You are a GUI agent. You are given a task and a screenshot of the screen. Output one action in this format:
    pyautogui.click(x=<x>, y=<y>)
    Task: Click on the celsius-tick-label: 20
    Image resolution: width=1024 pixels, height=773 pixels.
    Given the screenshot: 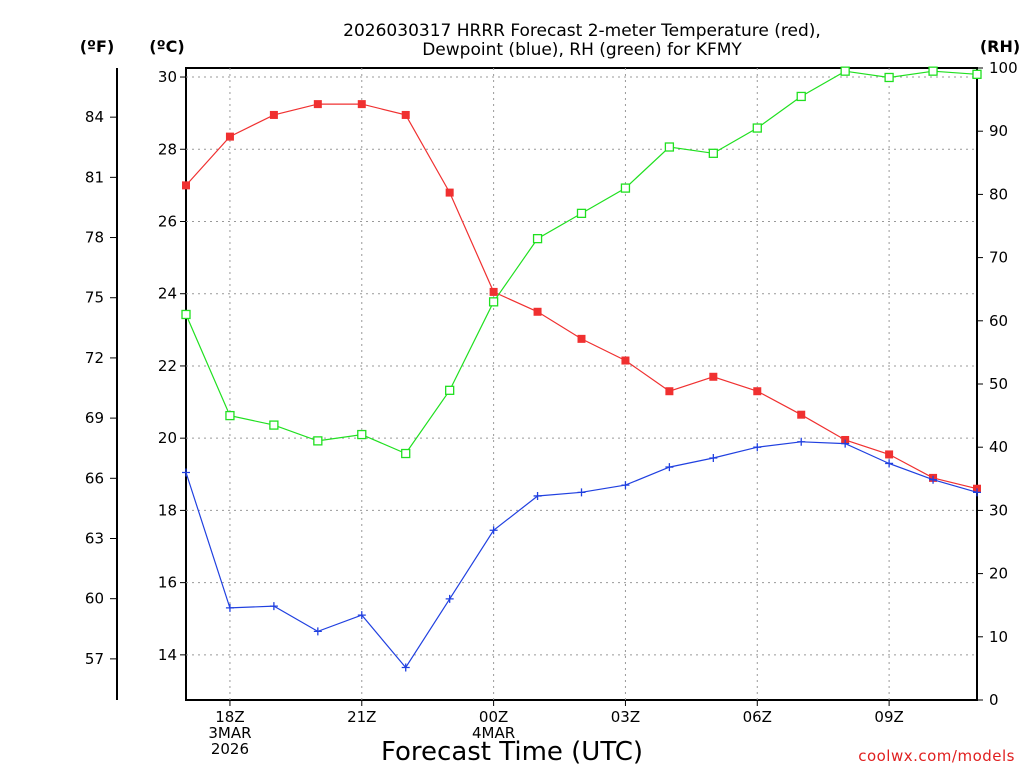 What is the action you would take?
    pyautogui.click(x=167, y=438)
    